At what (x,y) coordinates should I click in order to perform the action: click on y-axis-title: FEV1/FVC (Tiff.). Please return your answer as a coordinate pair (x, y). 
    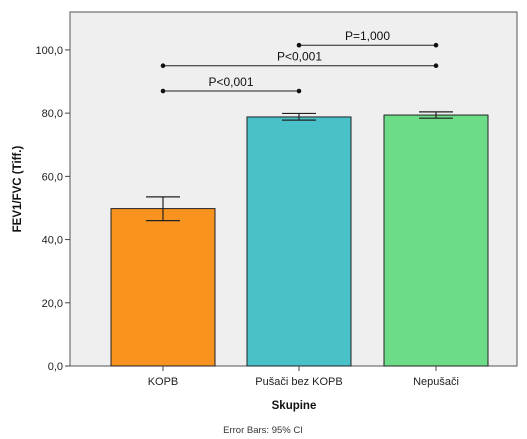
    Looking at the image, I should click on (18, 188).